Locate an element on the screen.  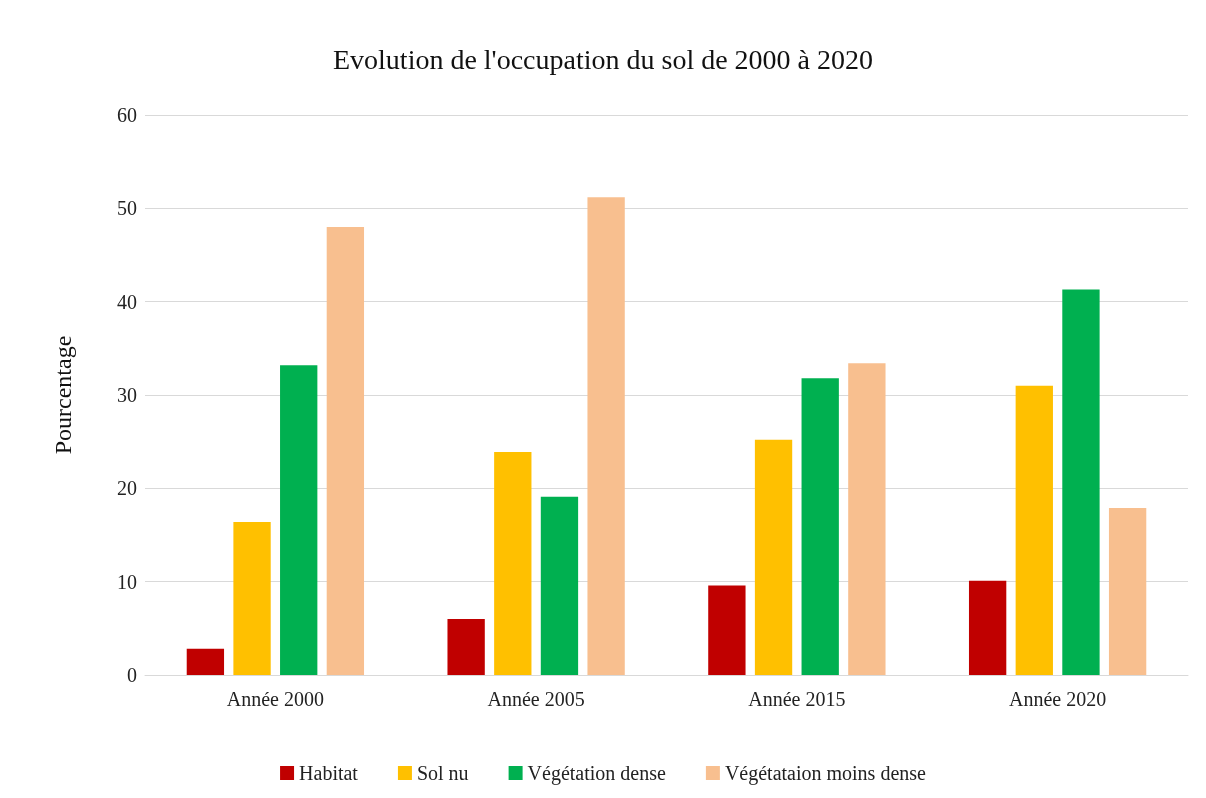
y-tick-label: 30 is located at coordinates (127, 395).